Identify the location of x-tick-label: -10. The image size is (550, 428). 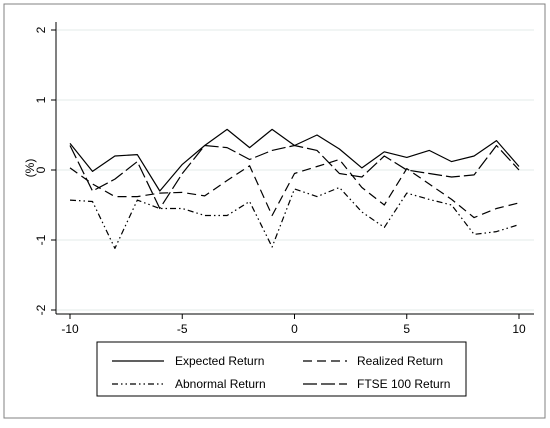
(70, 329).